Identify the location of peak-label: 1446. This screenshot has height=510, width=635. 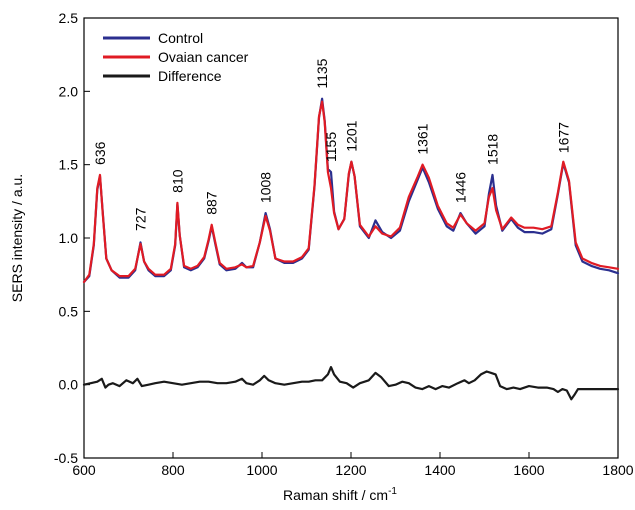
(460, 187).